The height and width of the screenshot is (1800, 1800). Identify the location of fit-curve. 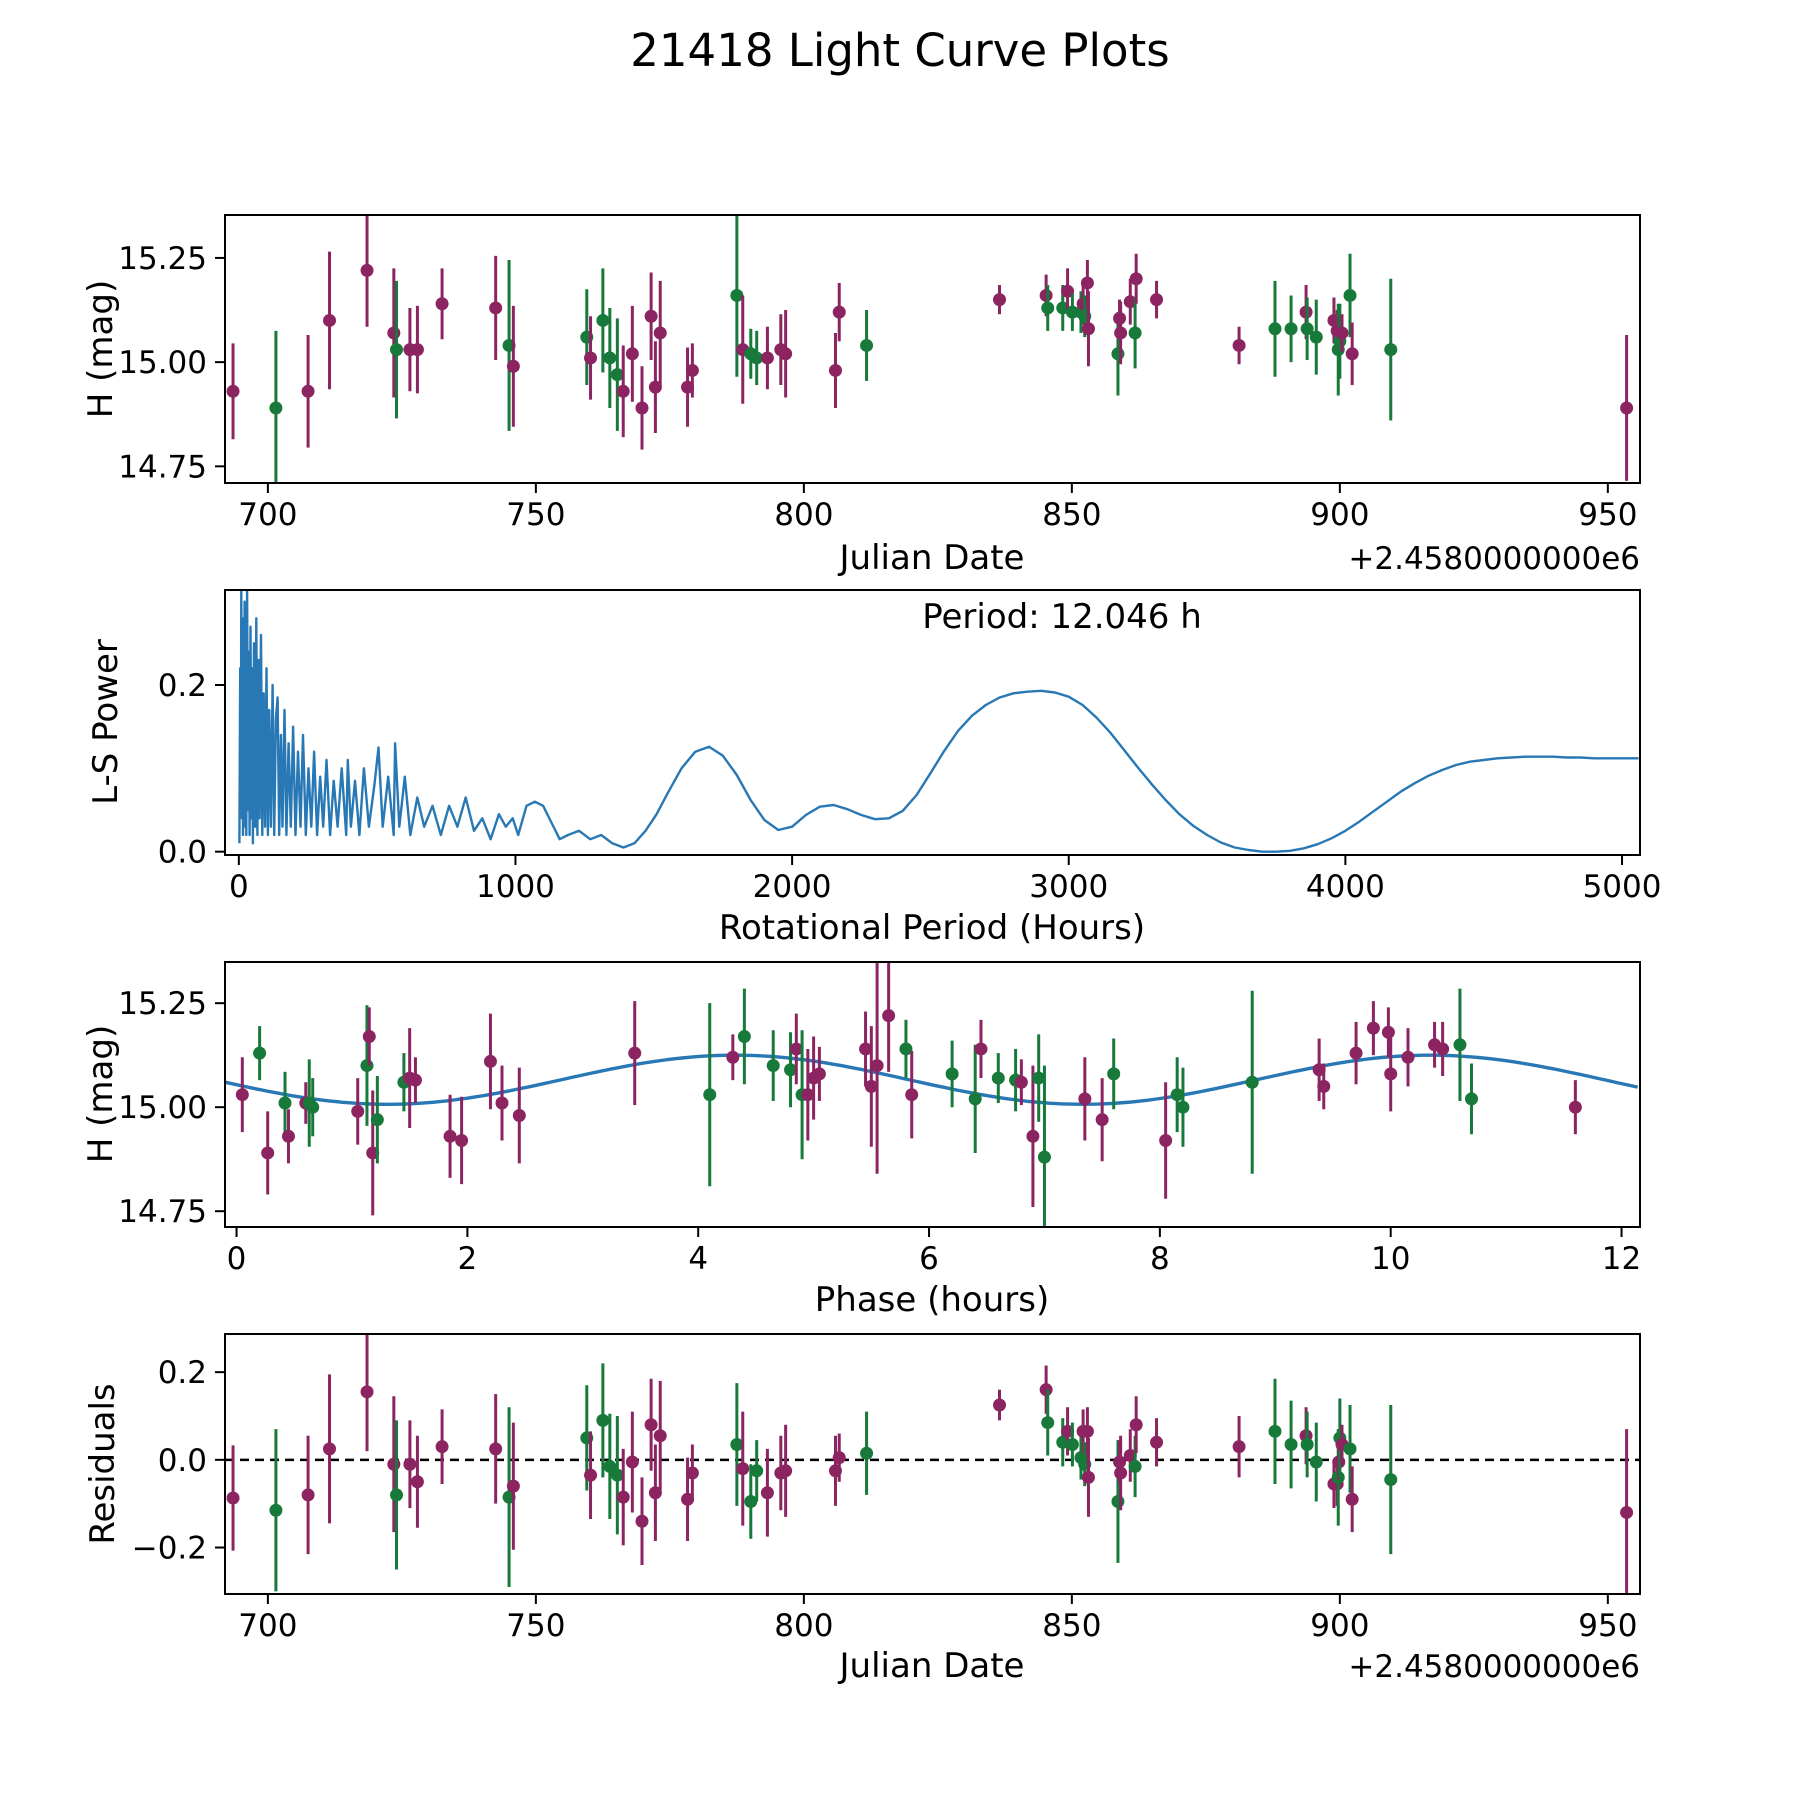
(932, 1080).